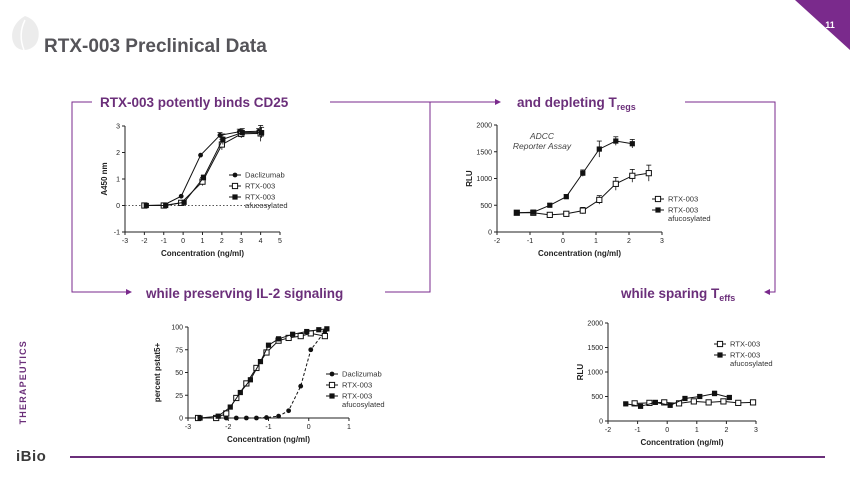  Describe the element at coordinates (408, 197) in the screenshot. I see `arrow-preserving-connector` at that location.